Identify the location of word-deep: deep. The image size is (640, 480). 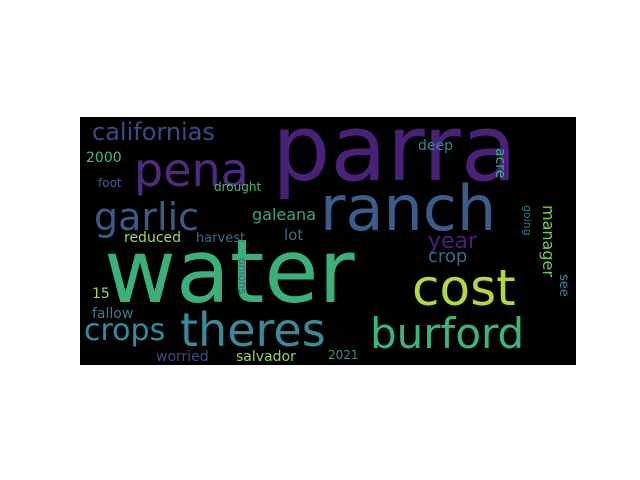
(435, 146).